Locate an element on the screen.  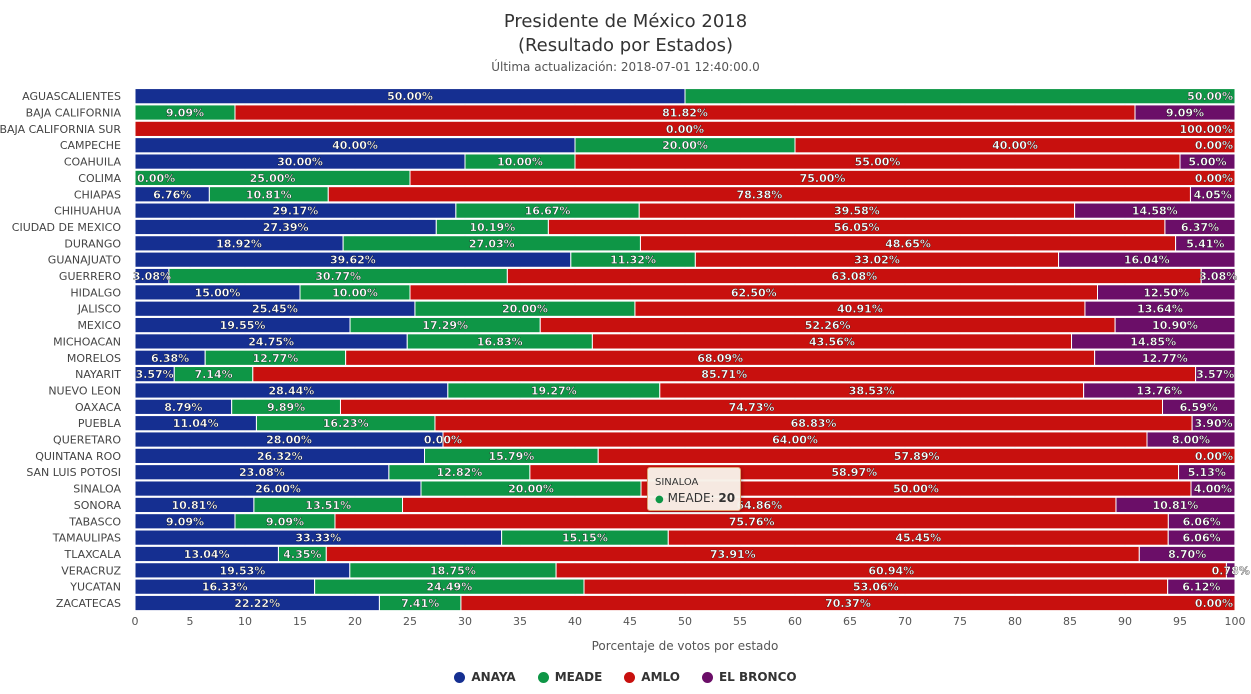
category-label: MICHOACAN is located at coordinates (87, 341).